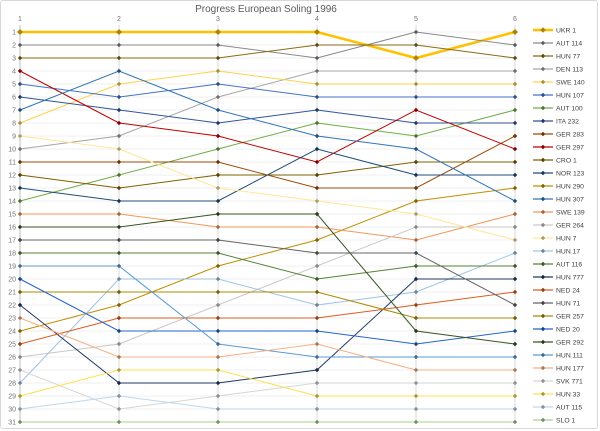  What do you see at coordinates (558, 356) in the screenshot?
I see `legend-item-HUN-111: HUN 111` at bounding box center [558, 356].